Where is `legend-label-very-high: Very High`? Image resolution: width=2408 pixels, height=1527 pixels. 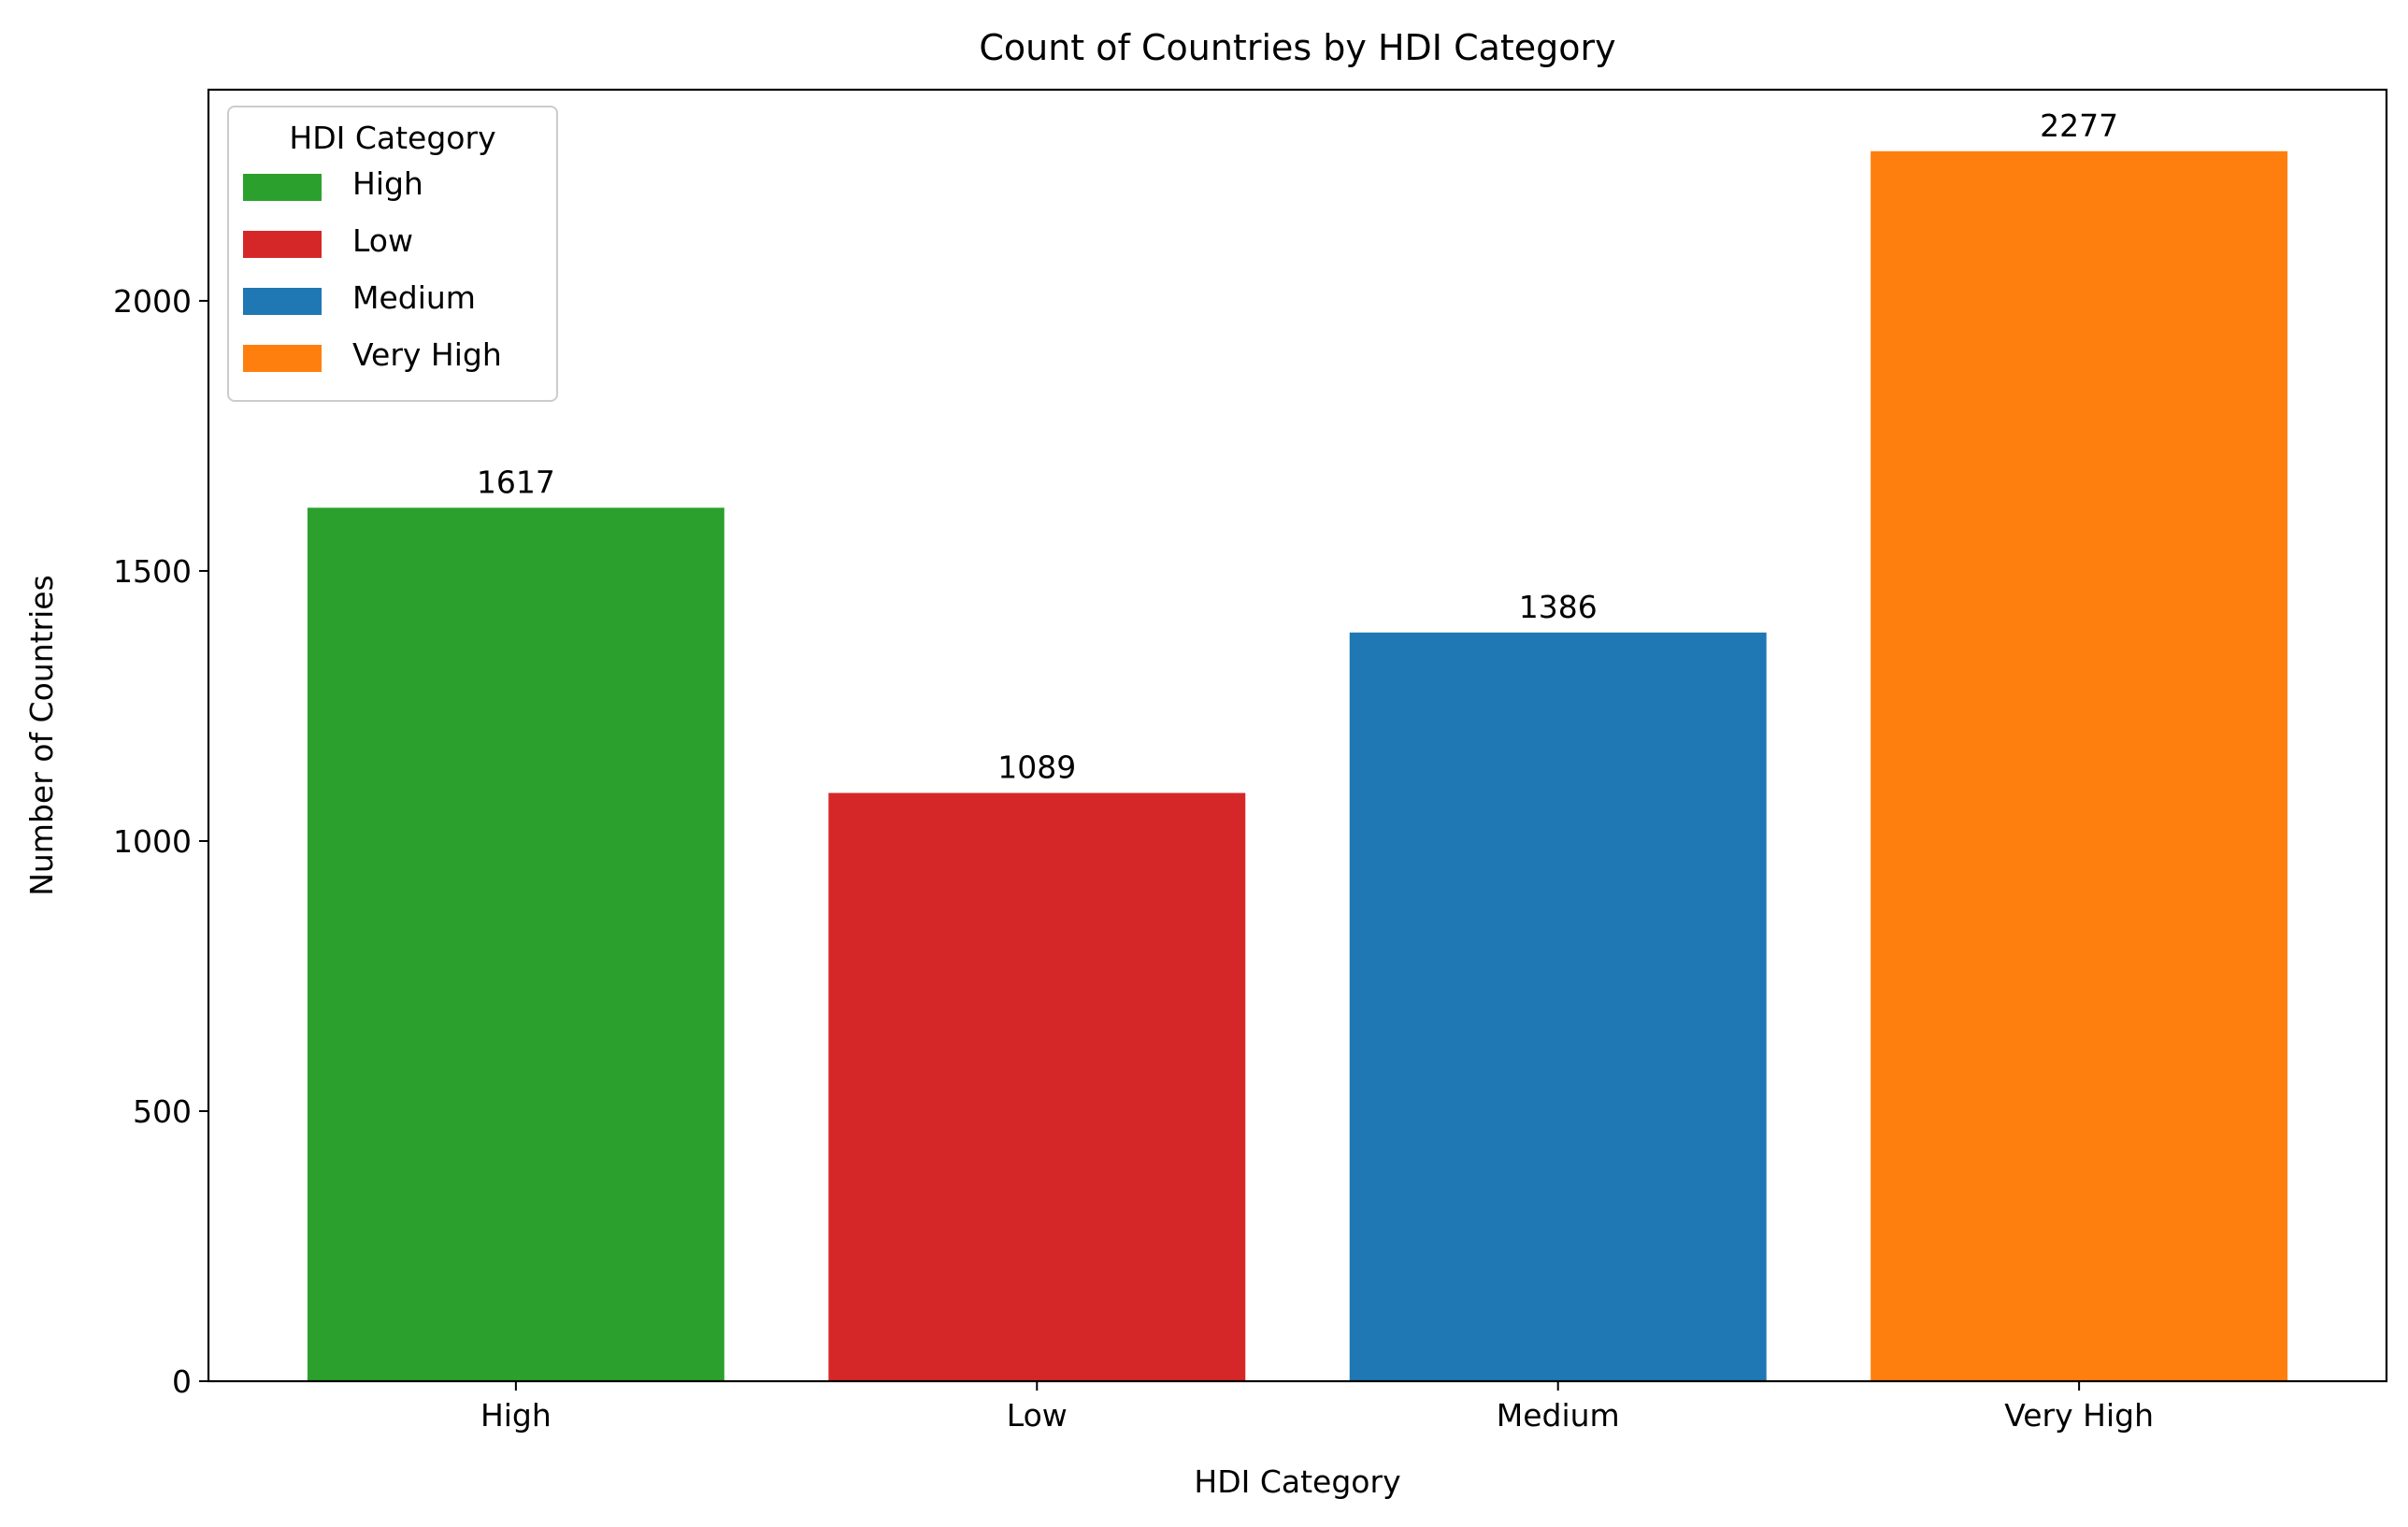 legend-label-very-high: Very High is located at coordinates (427, 354).